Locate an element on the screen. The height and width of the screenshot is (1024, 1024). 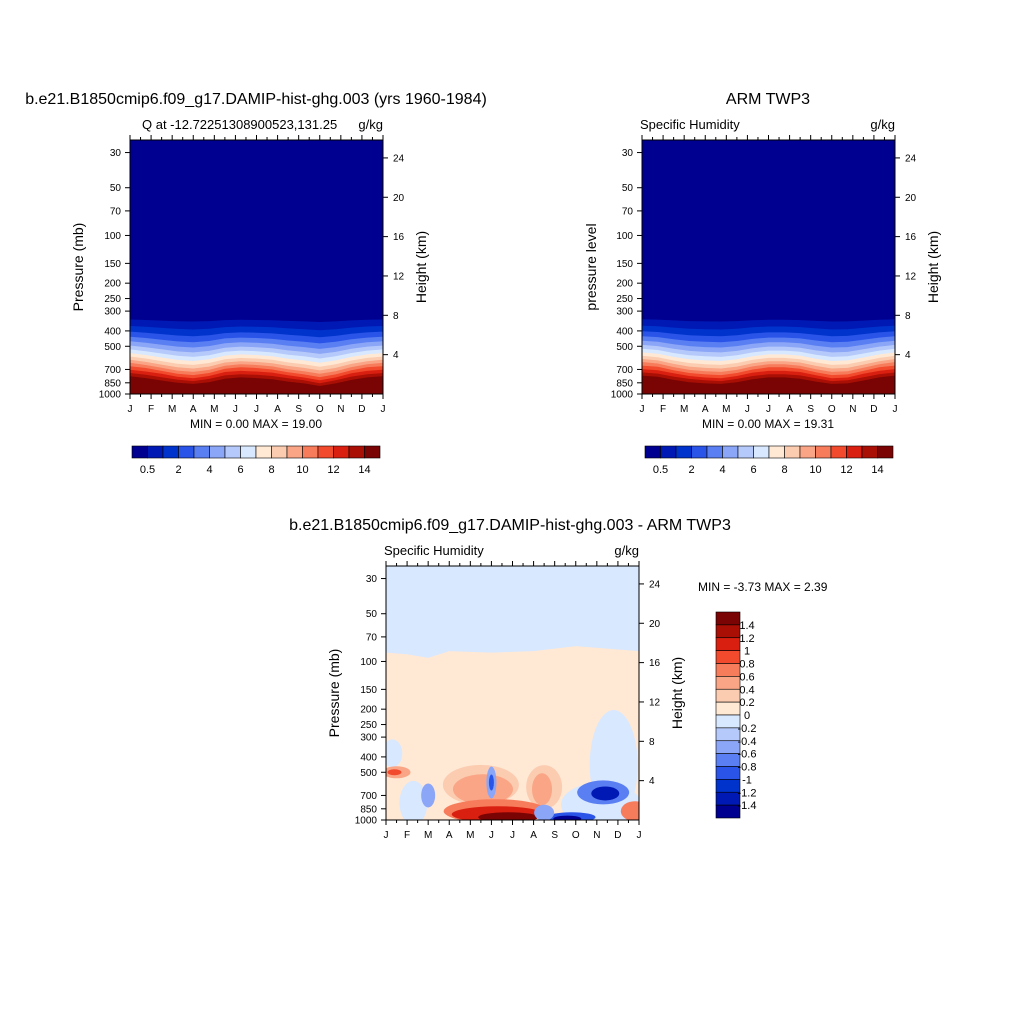
contour-field is located at coordinates (512, 693).